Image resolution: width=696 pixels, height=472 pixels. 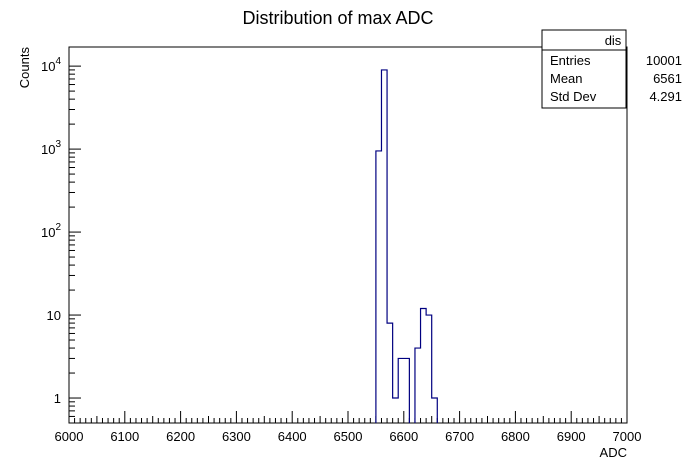 What do you see at coordinates (292, 436) in the screenshot?
I see `x-tick-label: 6400` at bounding box center [292, 436].